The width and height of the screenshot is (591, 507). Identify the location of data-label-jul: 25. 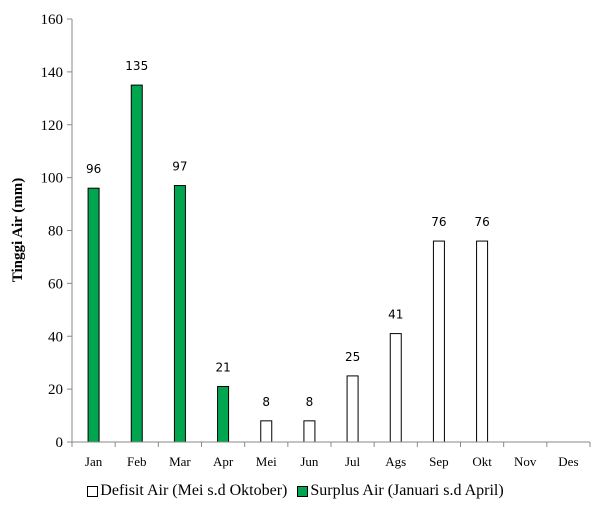
(352, 357).